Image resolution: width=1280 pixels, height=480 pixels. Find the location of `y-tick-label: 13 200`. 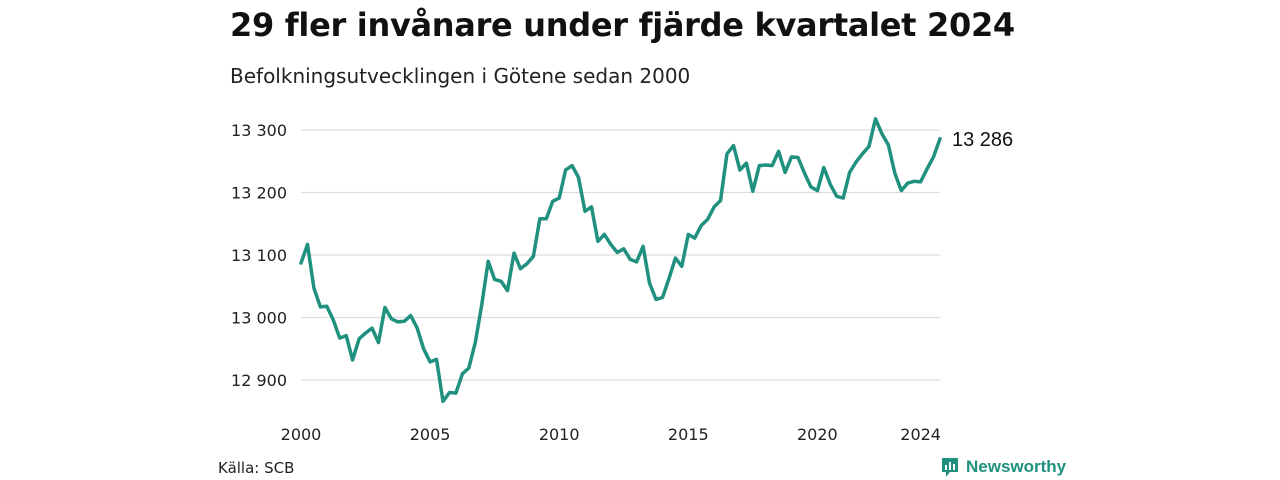

y-tick-label: 13 200 is located at coordinates (259, 193).